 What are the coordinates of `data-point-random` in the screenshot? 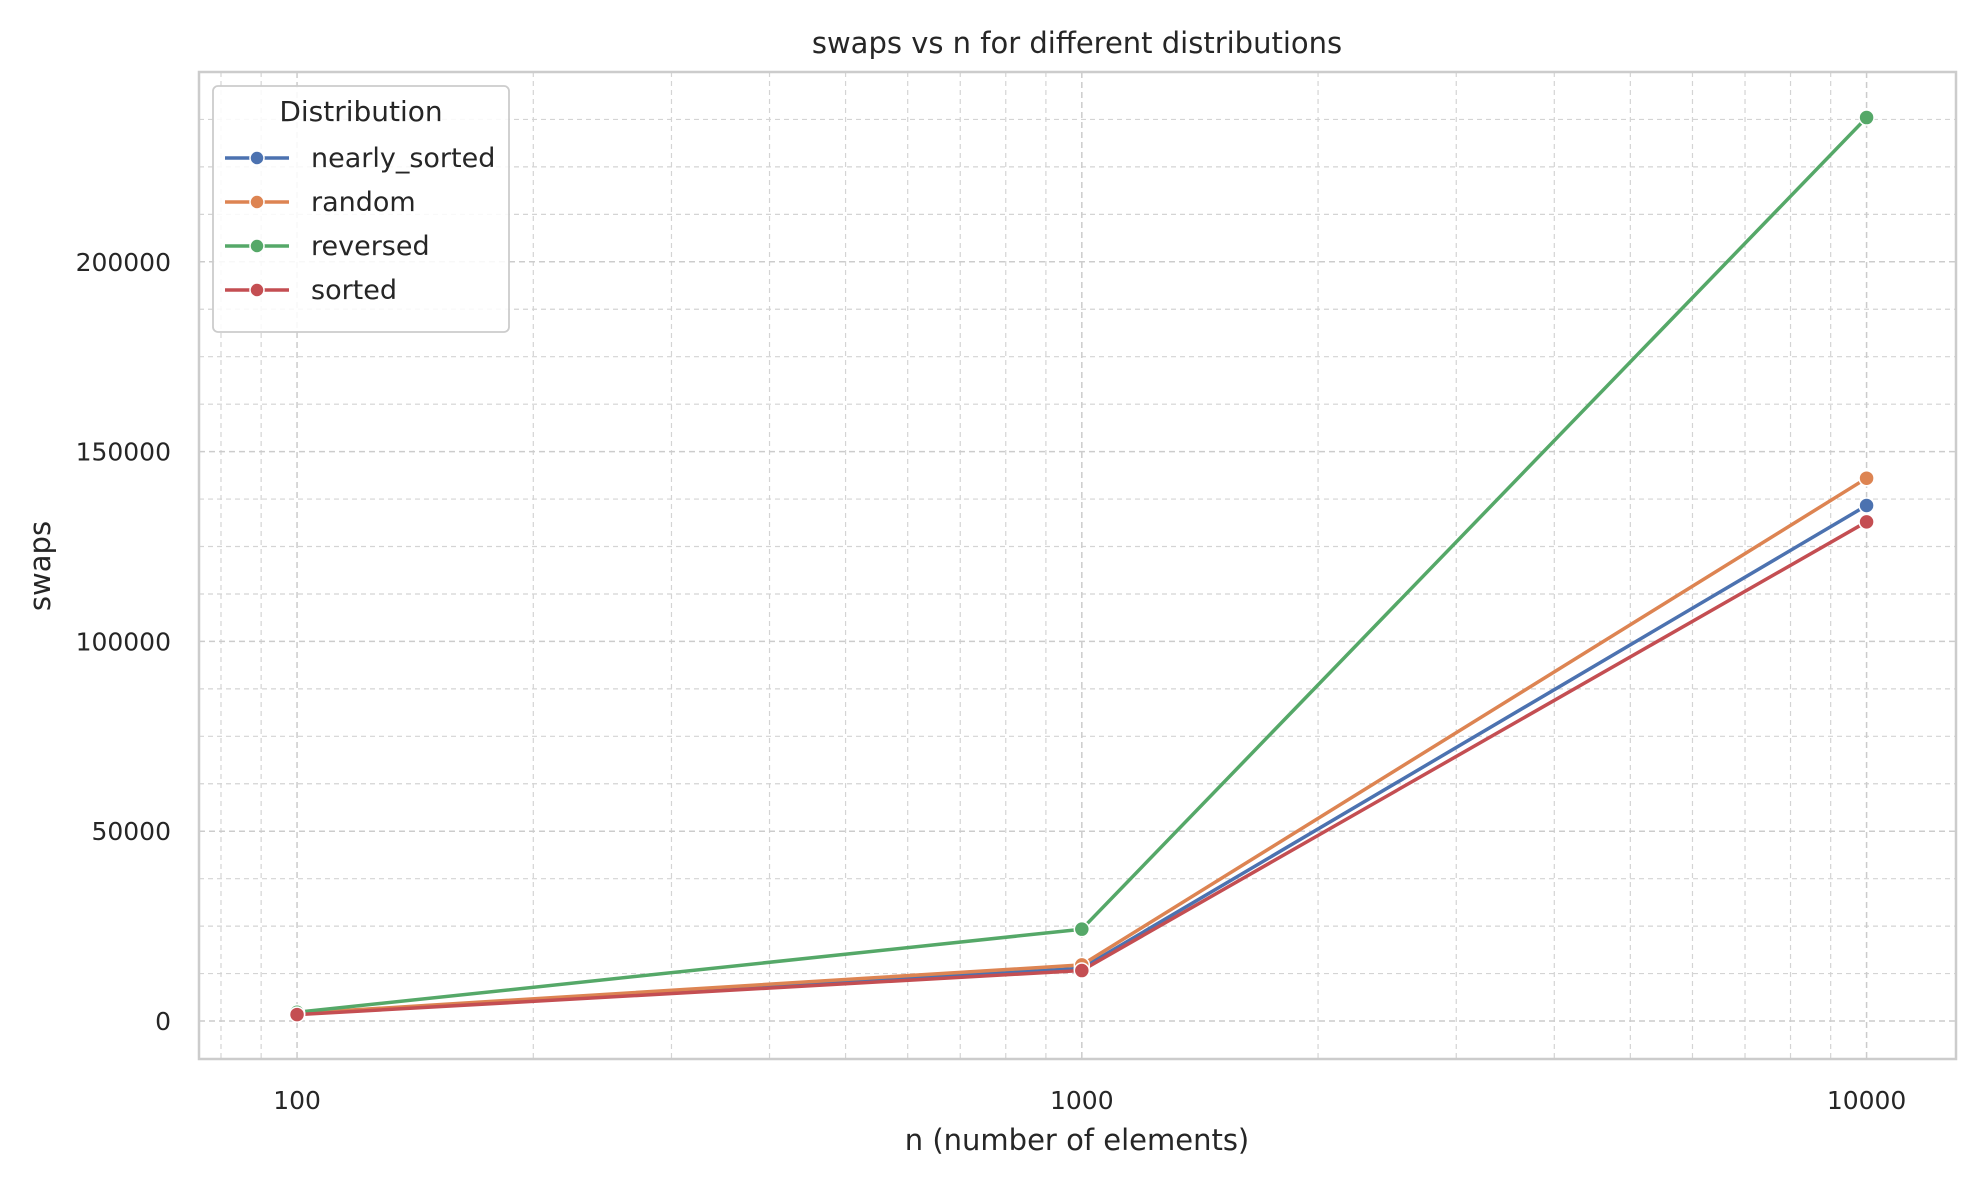 It's located at (1866, 478).